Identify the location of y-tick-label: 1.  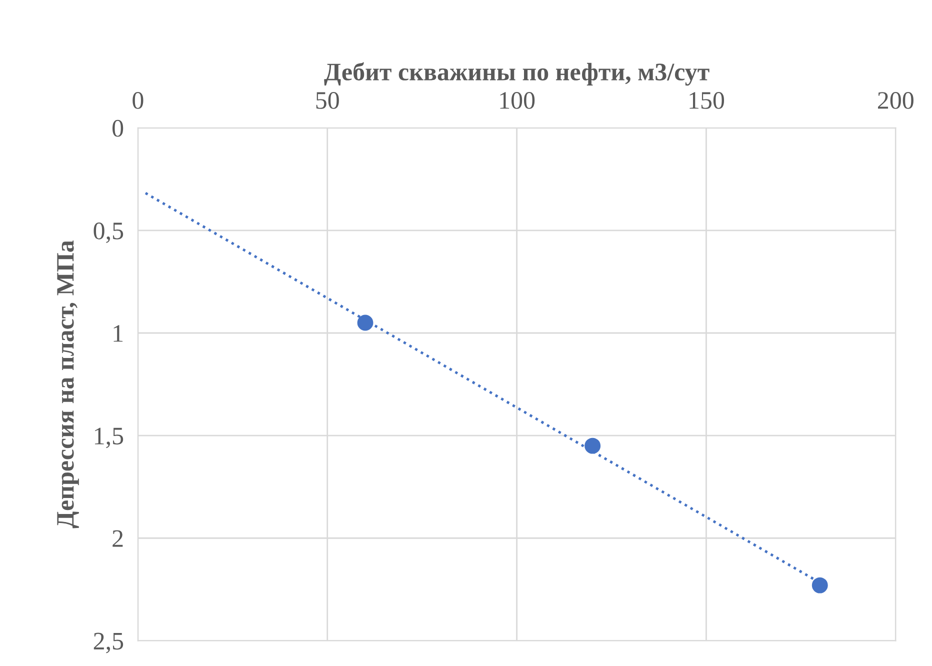
(118, 333).